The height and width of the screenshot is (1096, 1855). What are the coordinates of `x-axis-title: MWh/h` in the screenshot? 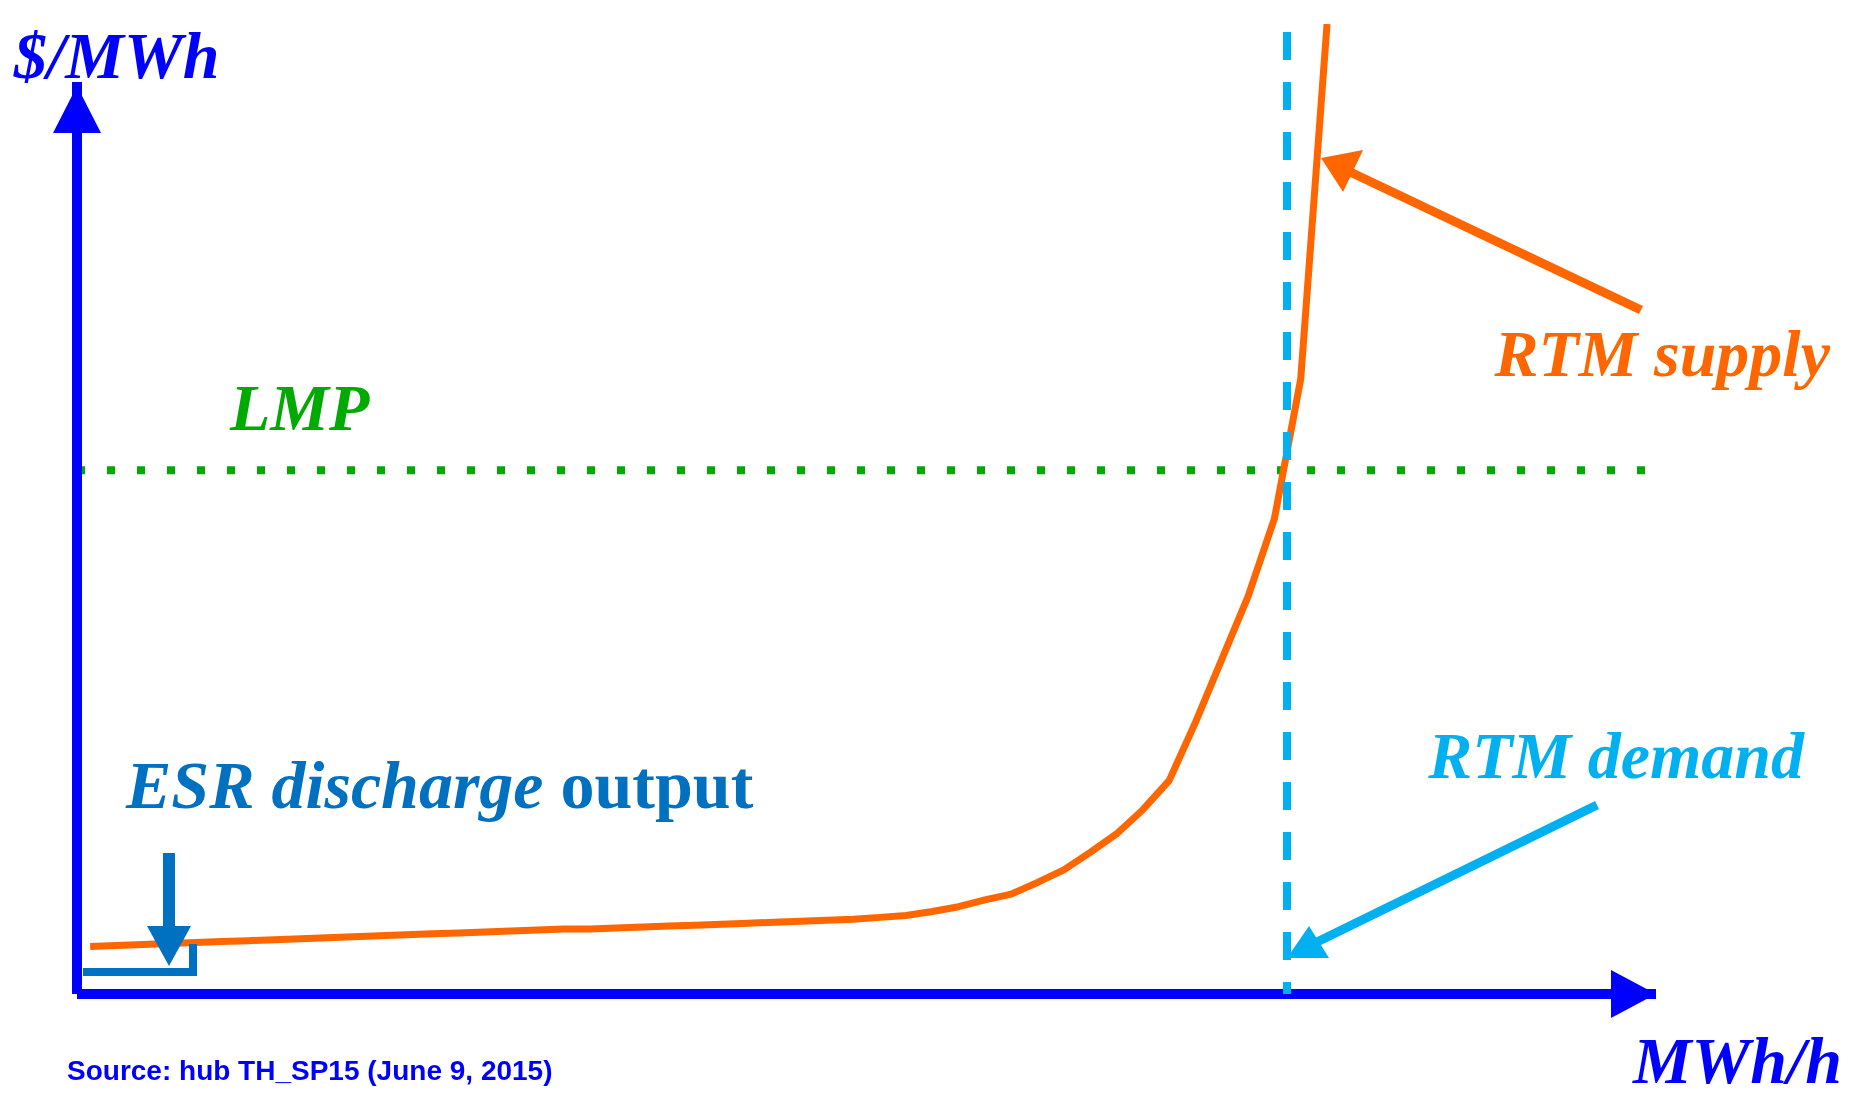 It's located at (1736, 1060).